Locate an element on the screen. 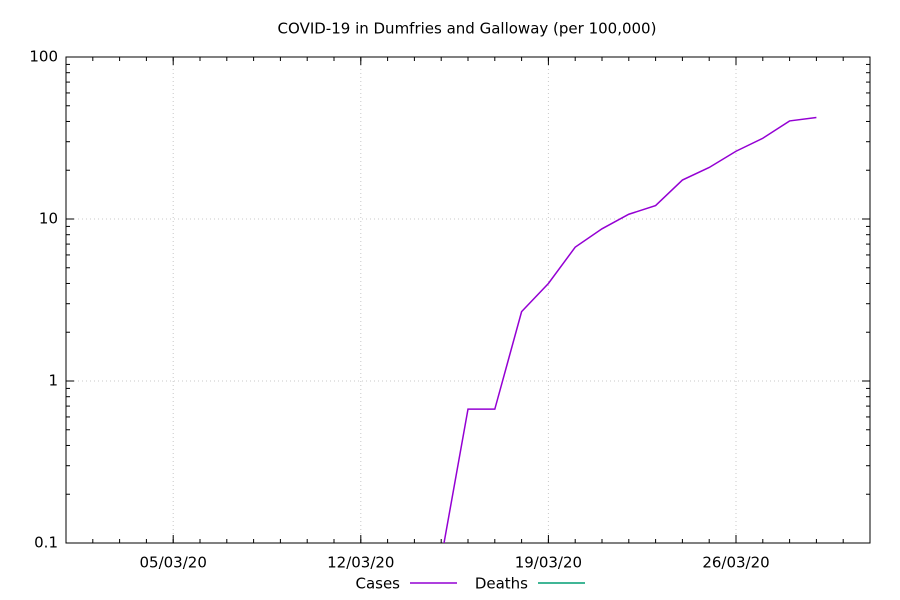 Image resolution: width=900 pixels, height=600 pixels. y-tick-label: 0.1 is located at coordinates (46, 543).